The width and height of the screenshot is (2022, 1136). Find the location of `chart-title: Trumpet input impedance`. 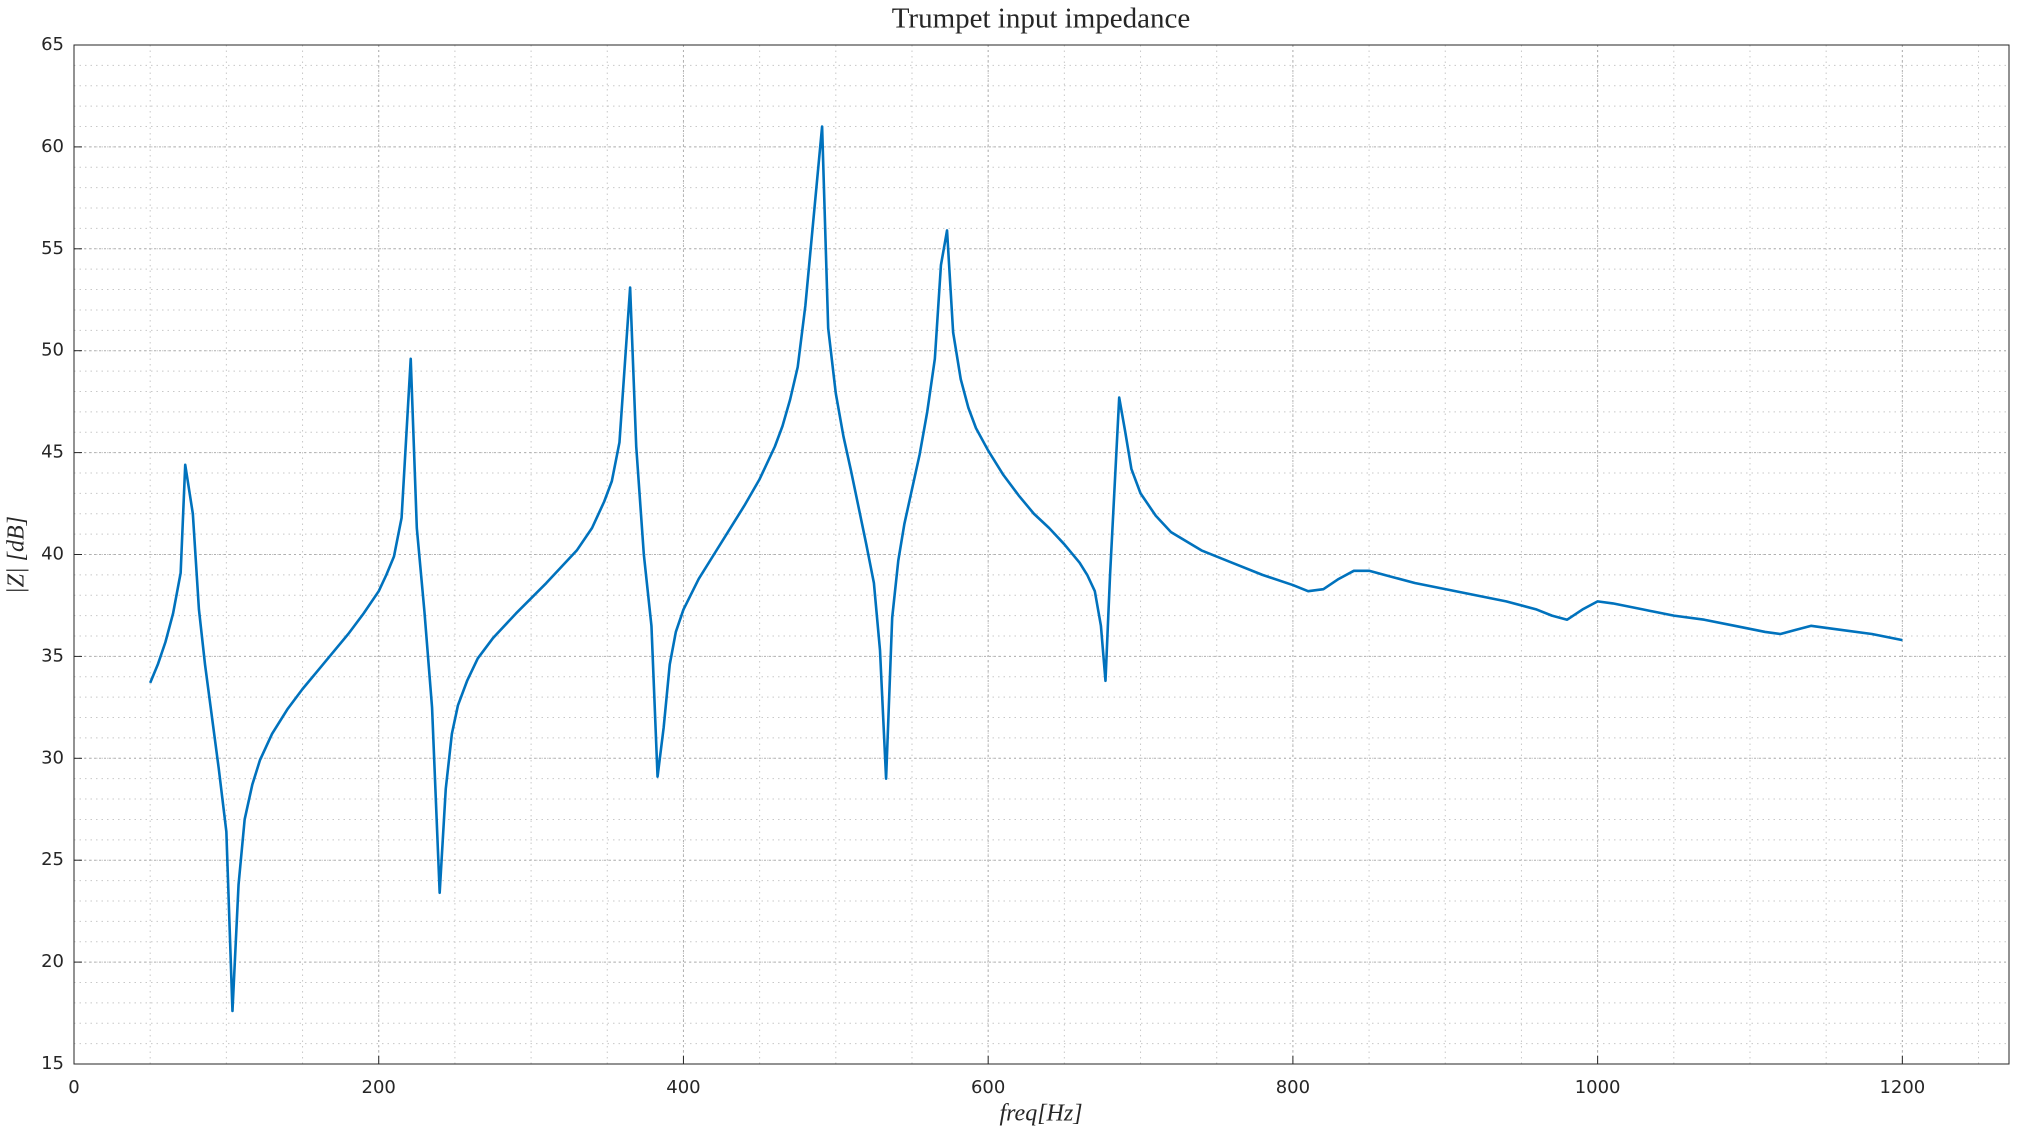

chart-title: Trumpet input impedance is located at coordinates (1041, 19).